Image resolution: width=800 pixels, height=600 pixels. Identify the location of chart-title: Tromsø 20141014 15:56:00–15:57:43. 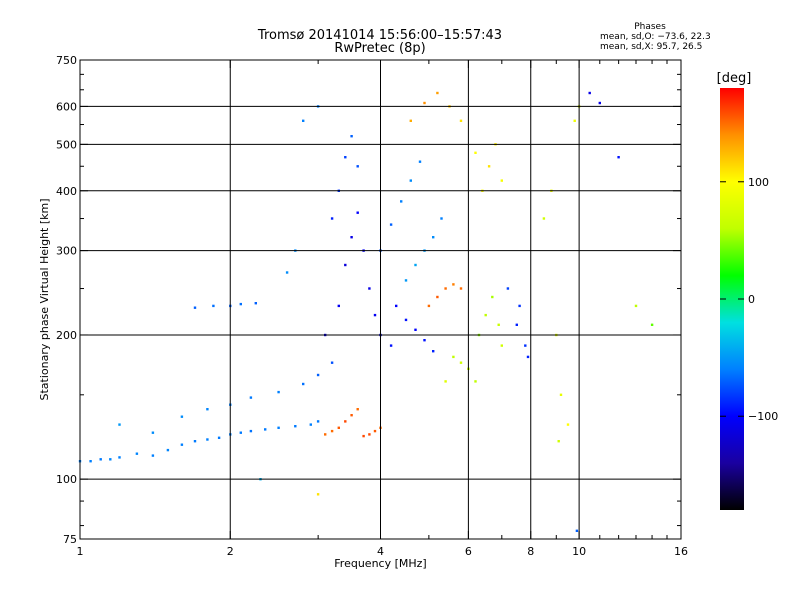
(380, 35).